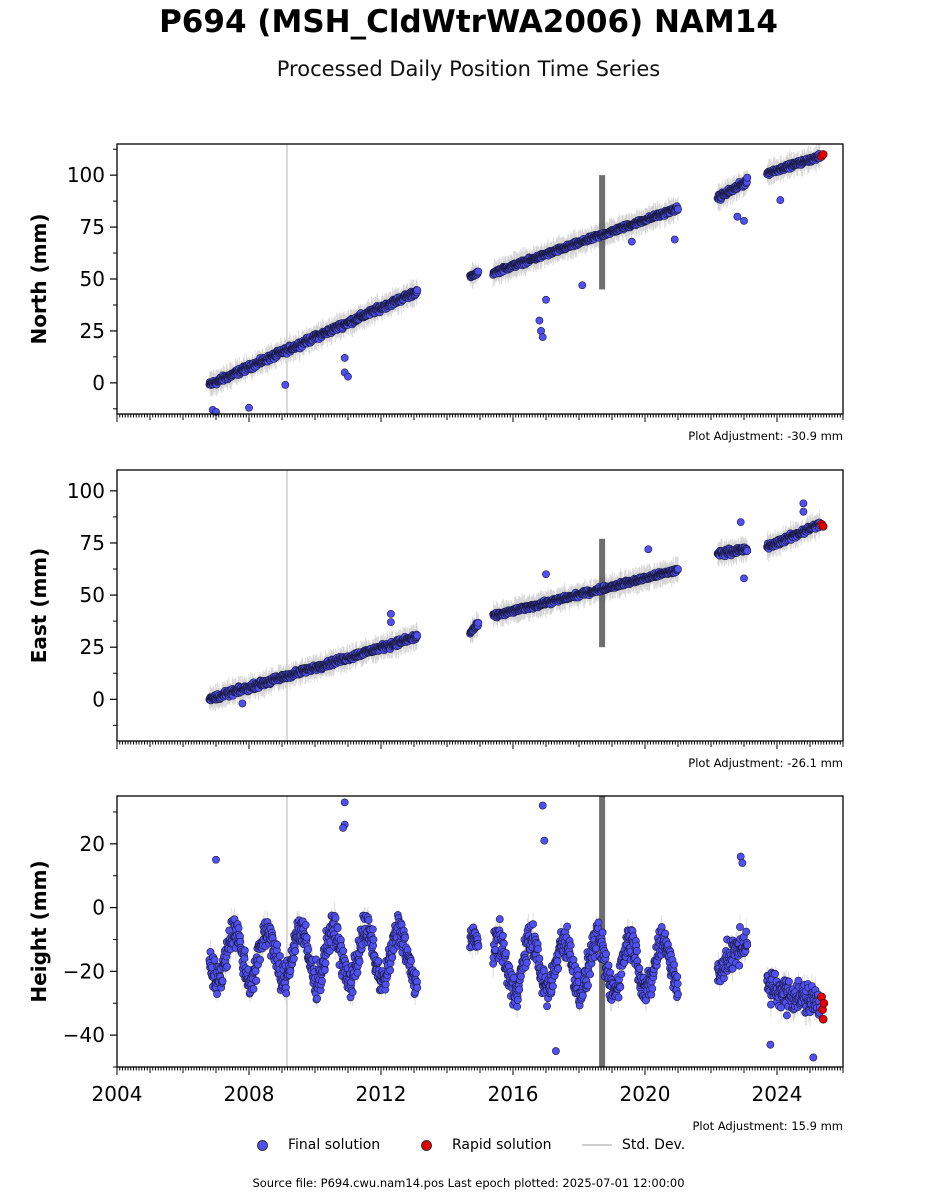  I want to click on chart-title: P694 (MSH_CldWtrWA2006) NAM14, so click(468, 22).